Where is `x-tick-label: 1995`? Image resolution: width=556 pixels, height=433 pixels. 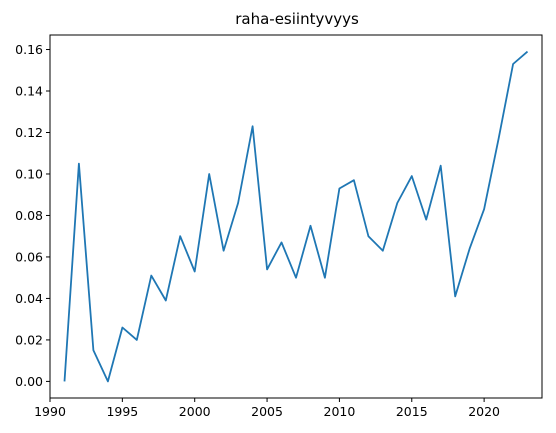 x-tick-label: 1995 is located at coordinates (122, 411).